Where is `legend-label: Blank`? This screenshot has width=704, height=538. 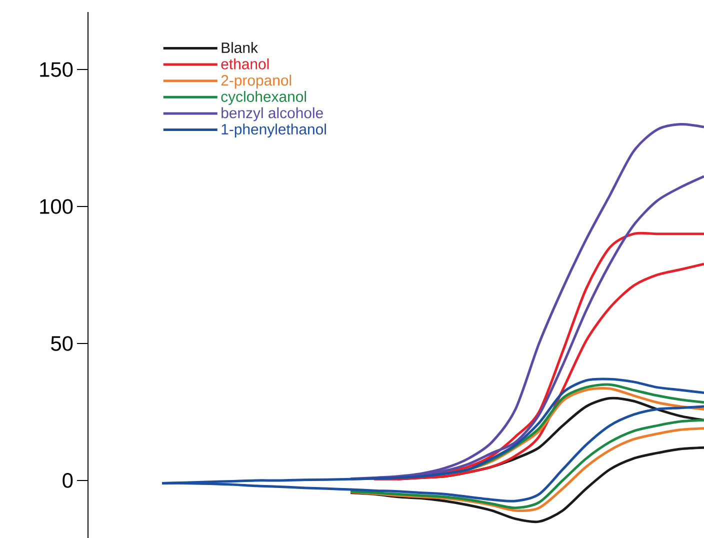 legend-label: Blank is located at coordinates (240, 48).